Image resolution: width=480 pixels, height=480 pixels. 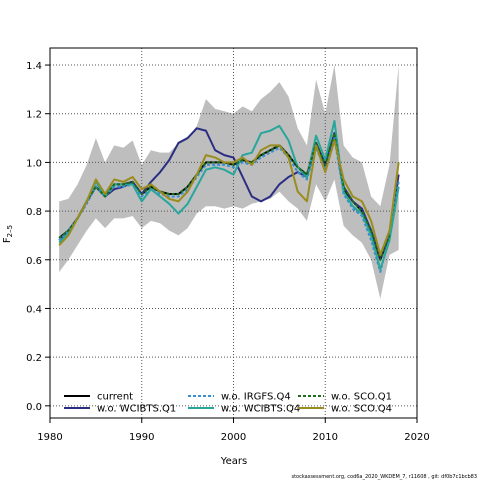 What do you see at coordinates (34, 407) in the screenshot?
I see `y-tick-label: 0.0` at bounding box center [34, 407].